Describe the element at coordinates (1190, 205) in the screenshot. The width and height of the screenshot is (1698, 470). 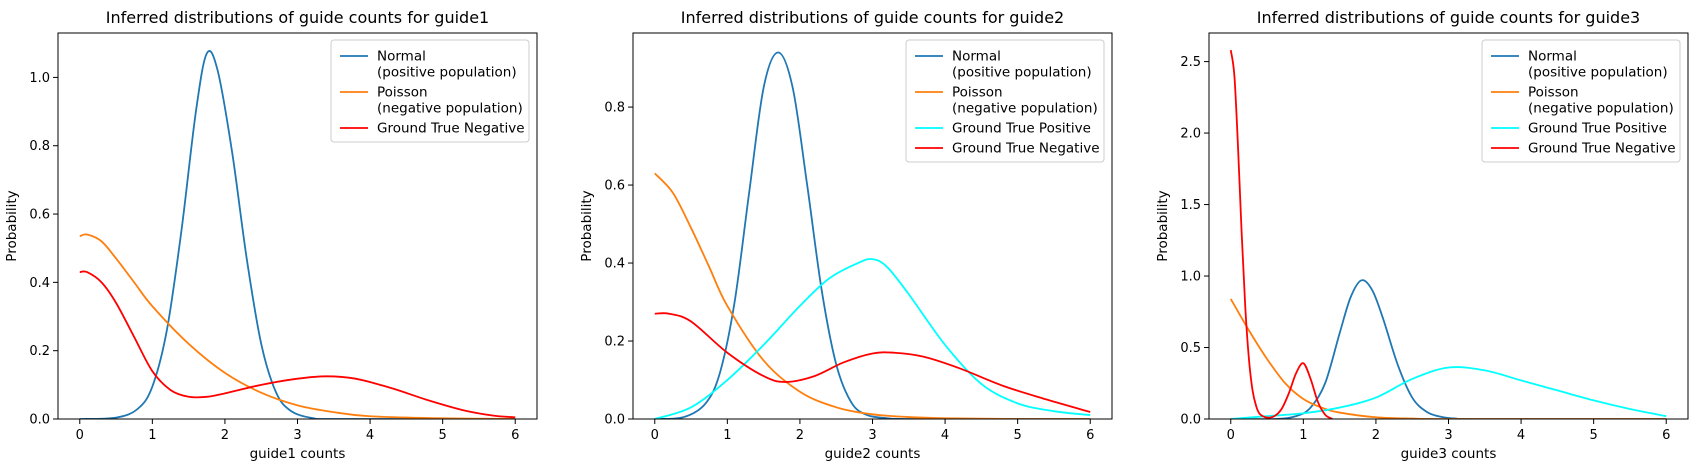
I see `y-tick-label: 1.5` at that location.